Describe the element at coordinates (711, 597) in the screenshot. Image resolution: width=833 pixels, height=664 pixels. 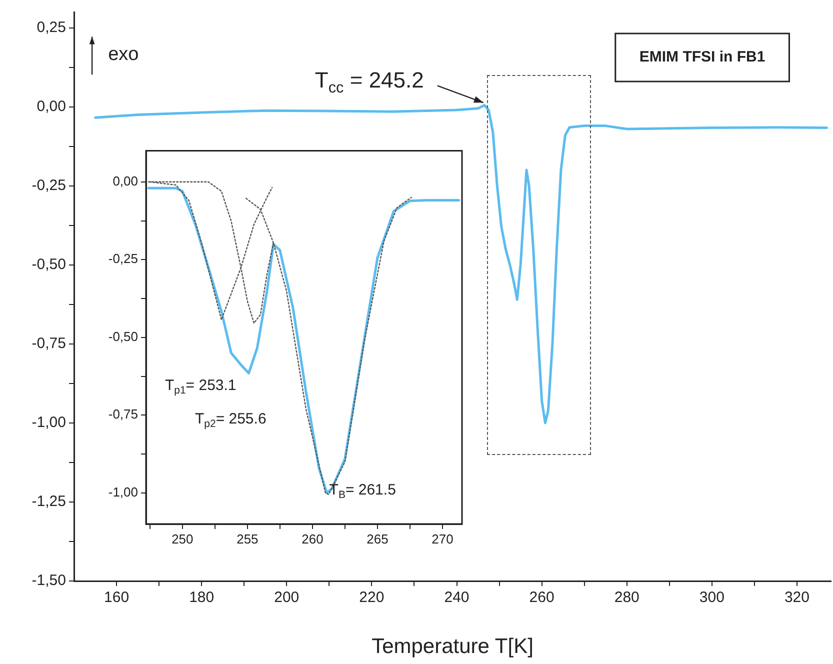
I see `x-tick-label: 300` at that location.